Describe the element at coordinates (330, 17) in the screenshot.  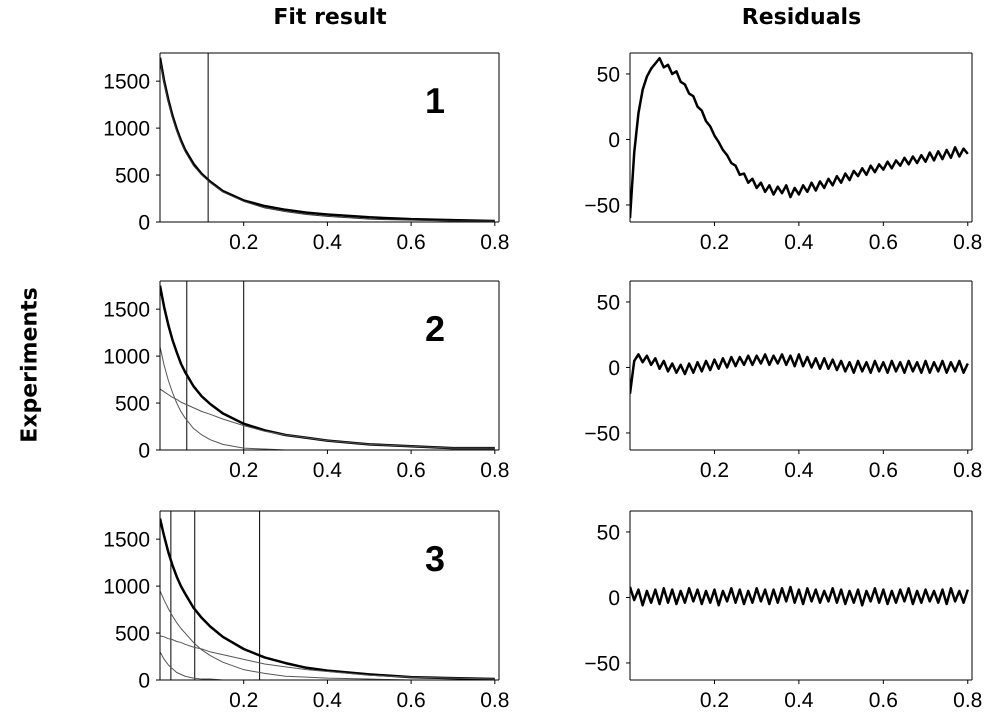
I see `chart-title: Fit result` at that location.